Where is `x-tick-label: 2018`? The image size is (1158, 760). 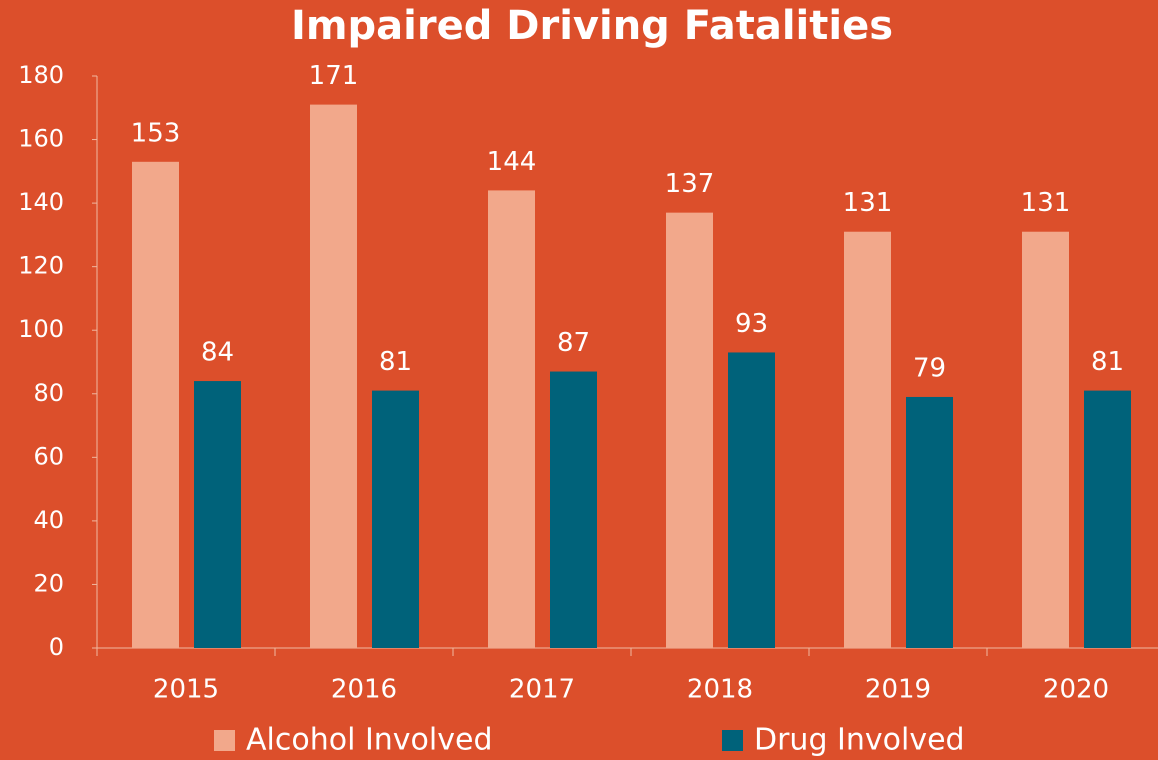
x-tick-label: 2018 is located at coordinates (720, 690).